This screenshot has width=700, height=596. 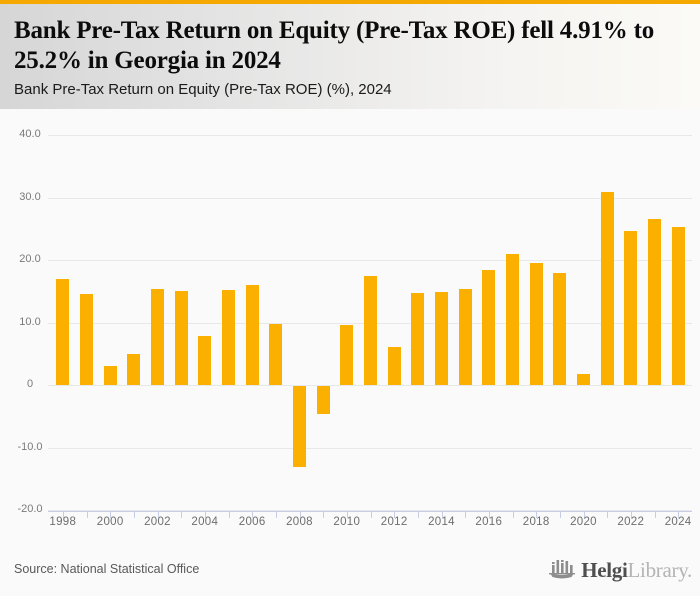 What do you see at coordinates (418, 339) in the screenshot?
I see `bar-2013` at bounding box center [418, 339].